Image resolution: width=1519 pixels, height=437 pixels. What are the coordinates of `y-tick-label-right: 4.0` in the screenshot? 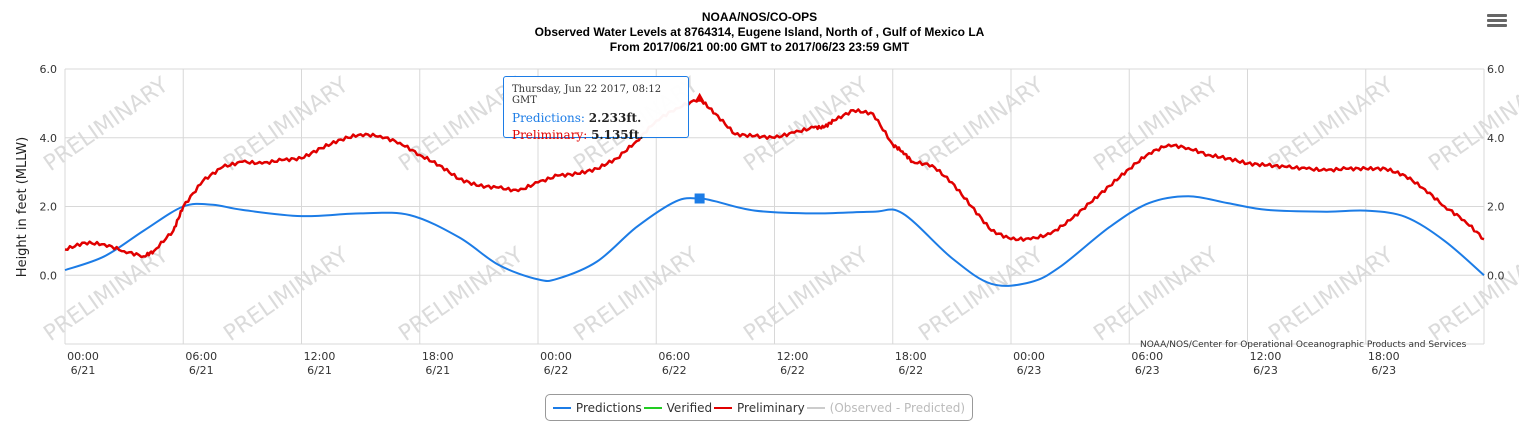 It's located at (1496, 138).